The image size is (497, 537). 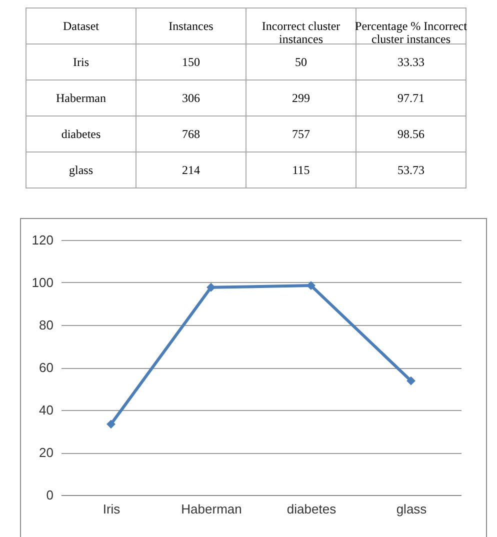 I want to click on x-tick-label: Iris, so click(x=111, y=509).